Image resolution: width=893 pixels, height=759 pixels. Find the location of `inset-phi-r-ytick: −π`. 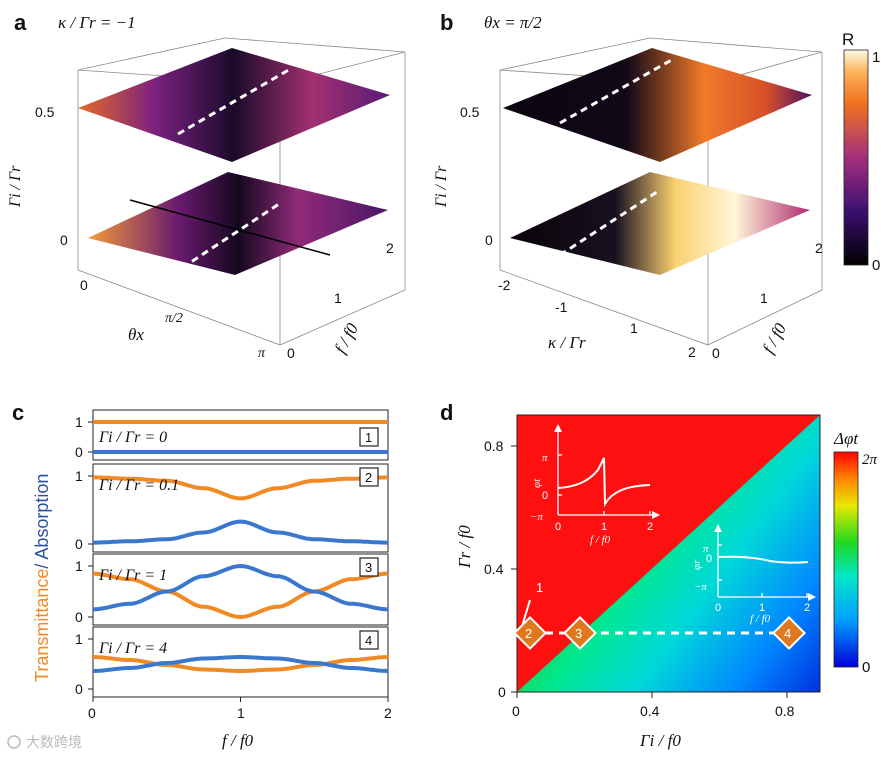

inset-phi-r-ytick: −π is located at coordinates (700, 587).